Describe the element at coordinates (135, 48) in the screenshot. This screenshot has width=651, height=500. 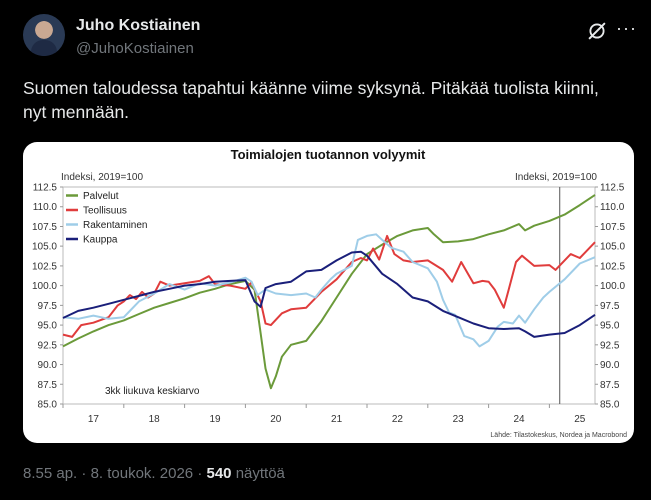
I see `author-handle: @JuhoKostiainen` at that location.